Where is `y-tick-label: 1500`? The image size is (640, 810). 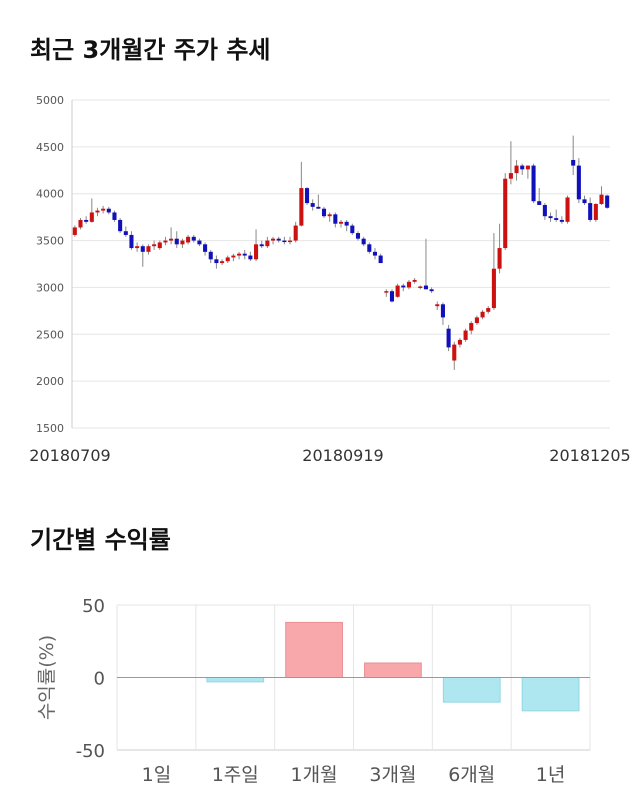
y-tick-label: 1500 is located at coordinates (50, 428).